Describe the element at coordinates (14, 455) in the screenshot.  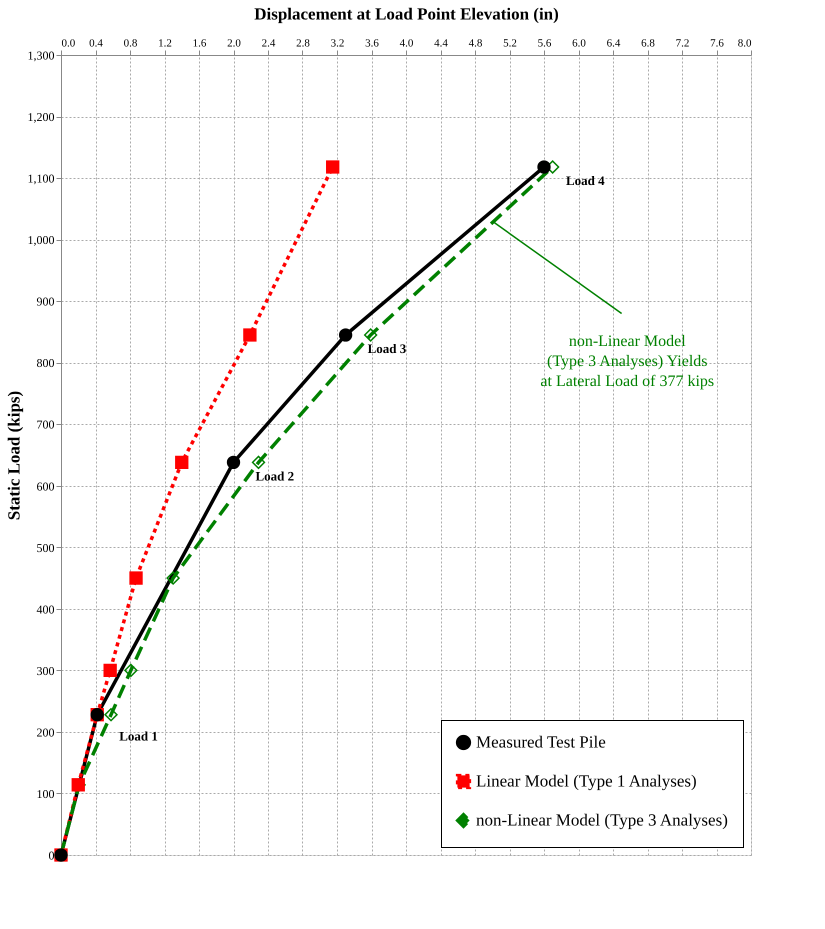
I see `y-axis-title: Static Load (kips)` at that location.